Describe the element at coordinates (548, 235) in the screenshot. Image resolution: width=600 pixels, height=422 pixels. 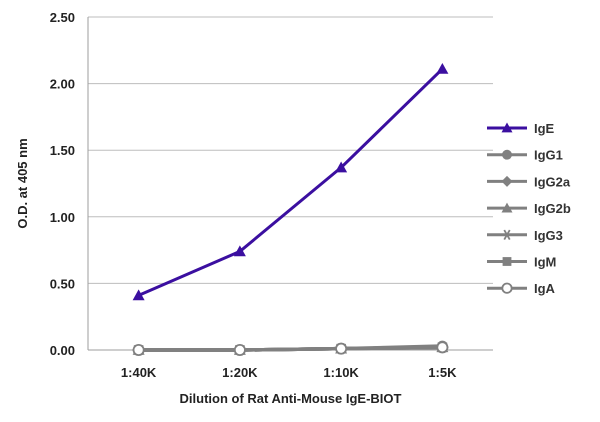
I see `legend-label: IgG3` at that location.